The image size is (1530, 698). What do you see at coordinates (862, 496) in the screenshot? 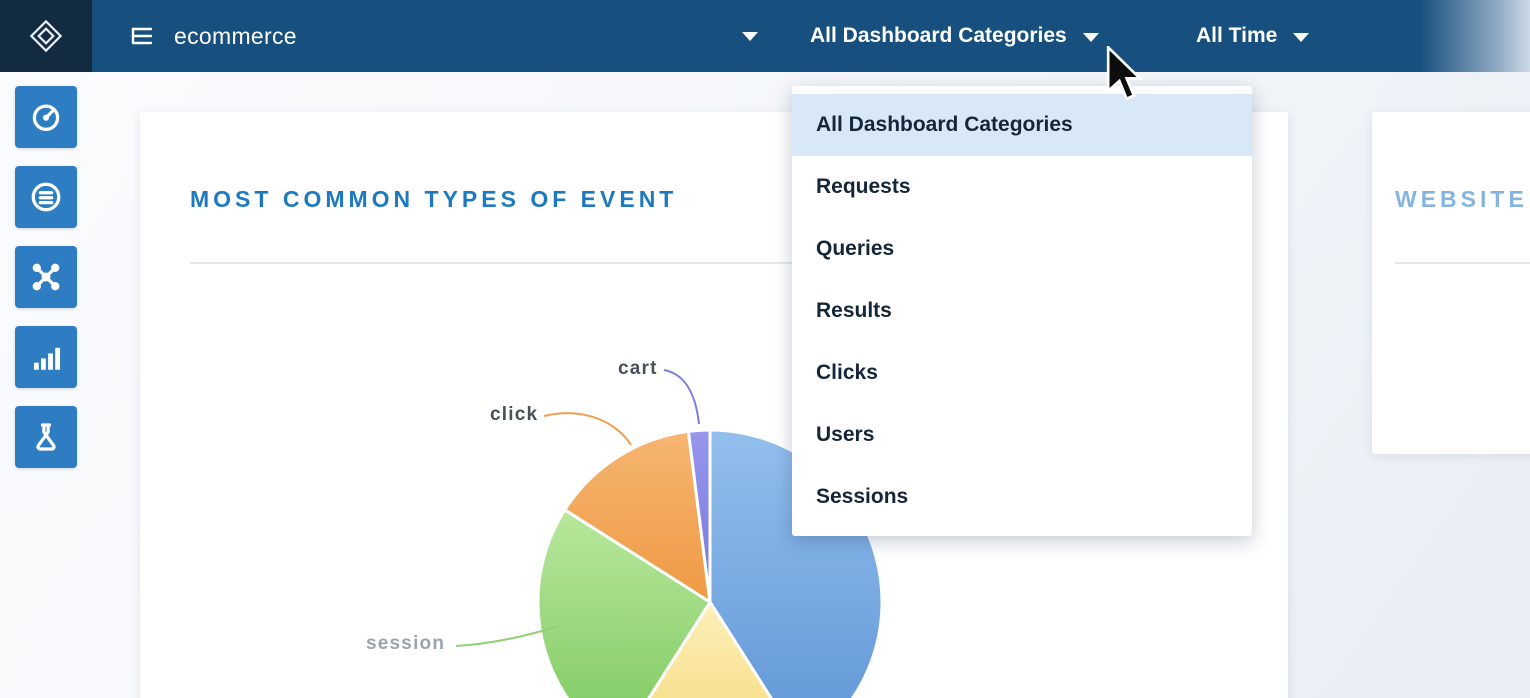
I see `dropdown-item-sessions: Sessions` at bounding box center [862, 496].